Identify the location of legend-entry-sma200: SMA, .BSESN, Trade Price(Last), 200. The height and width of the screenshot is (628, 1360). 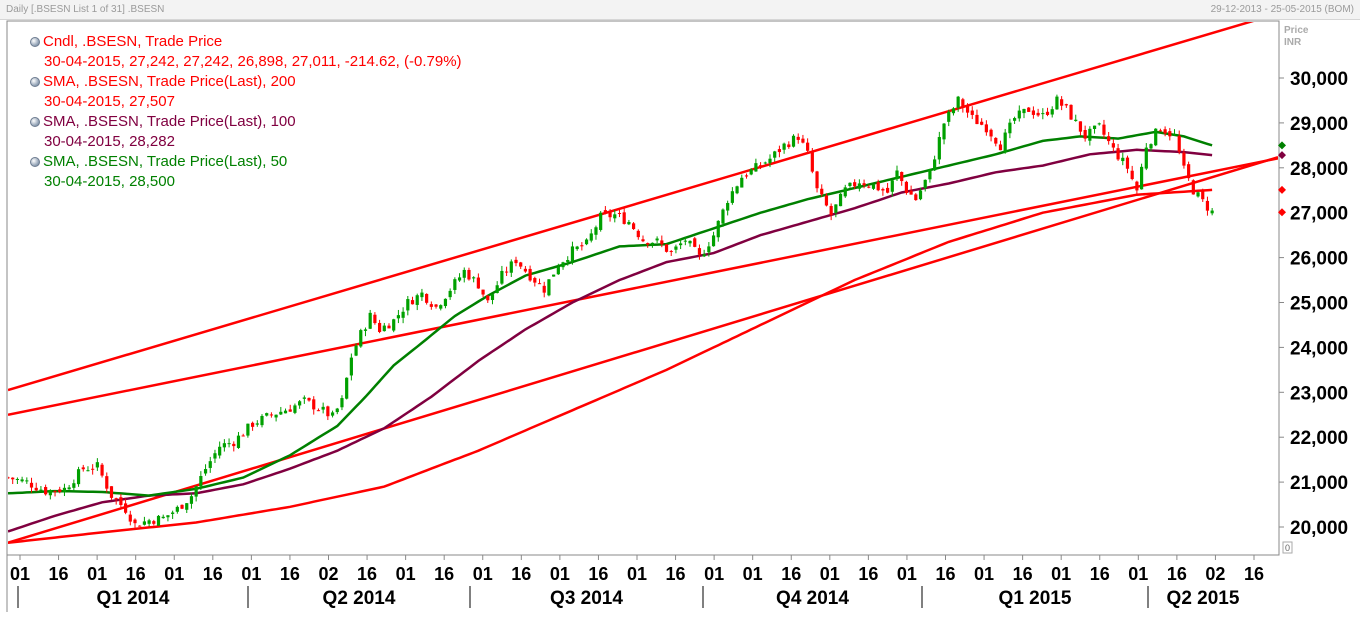
(246, 82).